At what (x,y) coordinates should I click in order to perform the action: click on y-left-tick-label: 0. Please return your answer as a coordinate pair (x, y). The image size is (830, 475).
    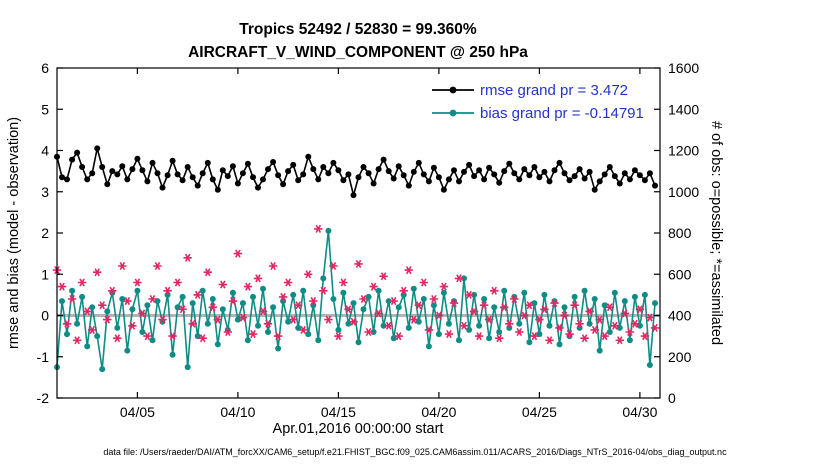
    Looking at the image, I should click on (45, 316).